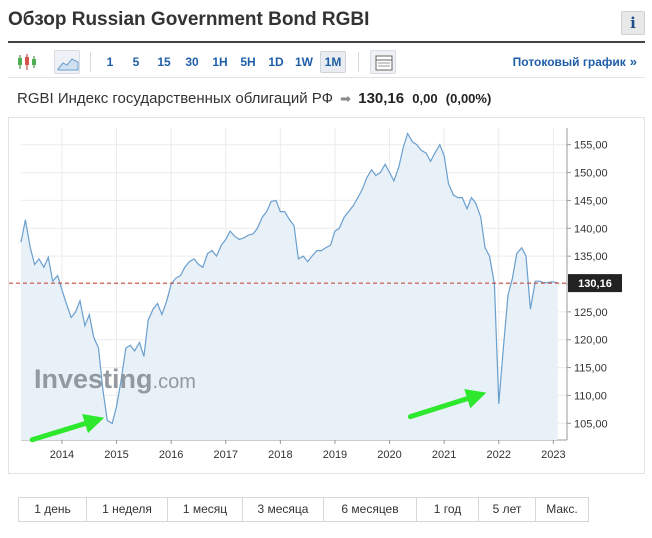 This screenshot has height=538, width=652. I want to click on last-price-label: 130,16, so click(595, 284).